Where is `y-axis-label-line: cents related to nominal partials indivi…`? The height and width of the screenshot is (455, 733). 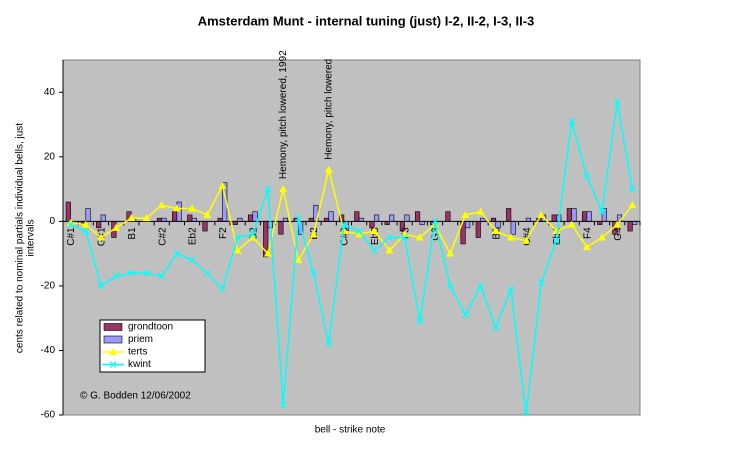 y-axis-label-line: cents related to nominal partials indivi… is located at coordinates (20, 238).